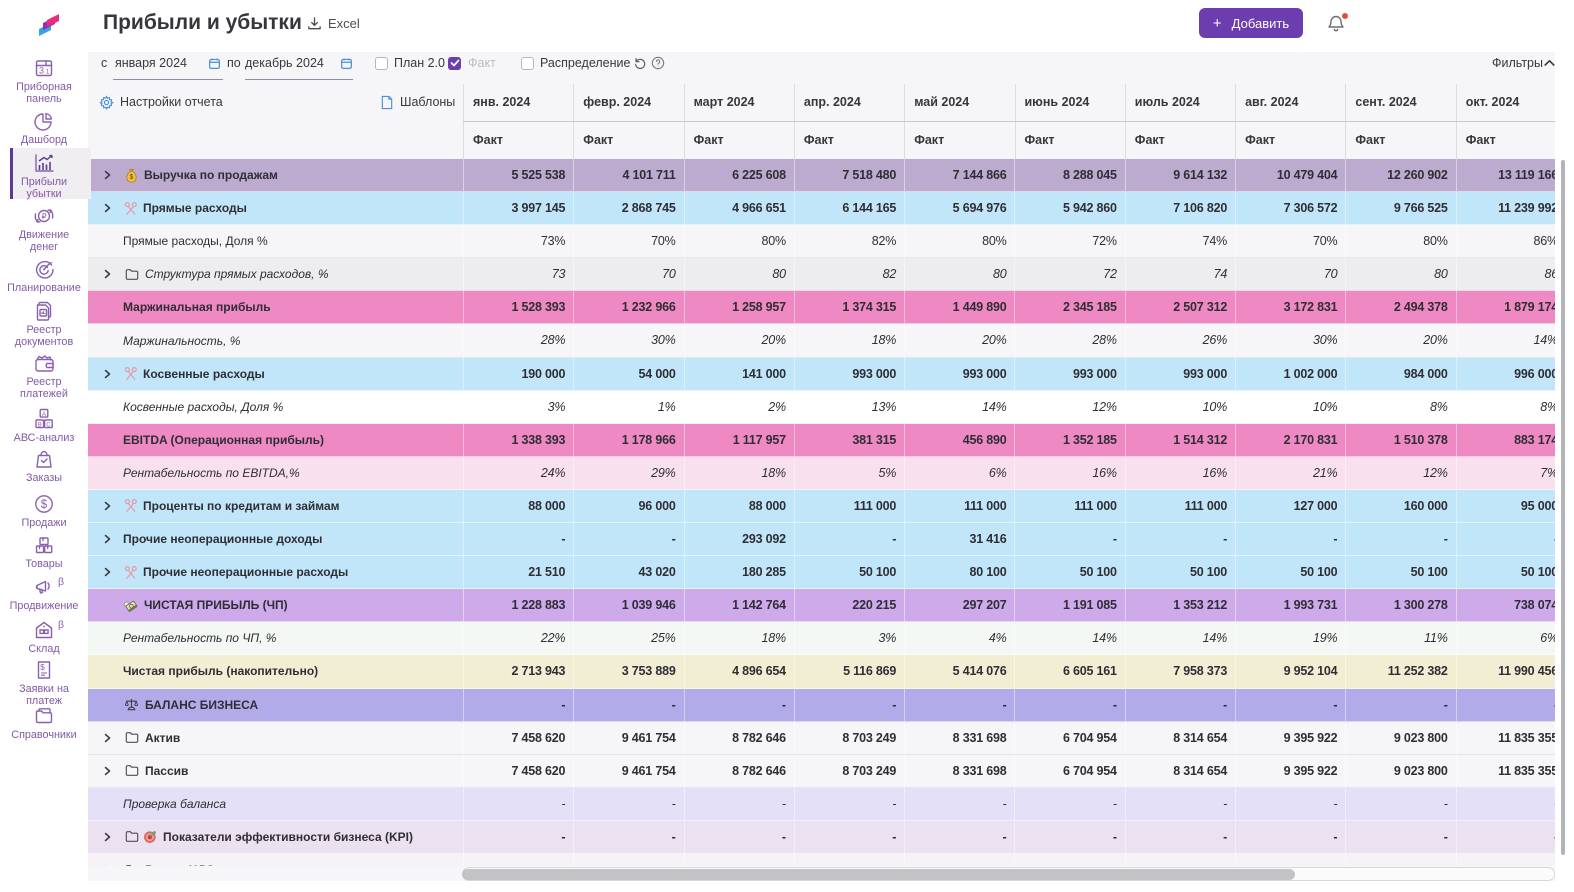 This screenshot has width=1574, height=892. Describe the element at coordinates (44, 415) in the screenshot. I see `svg-text: A` at that location.